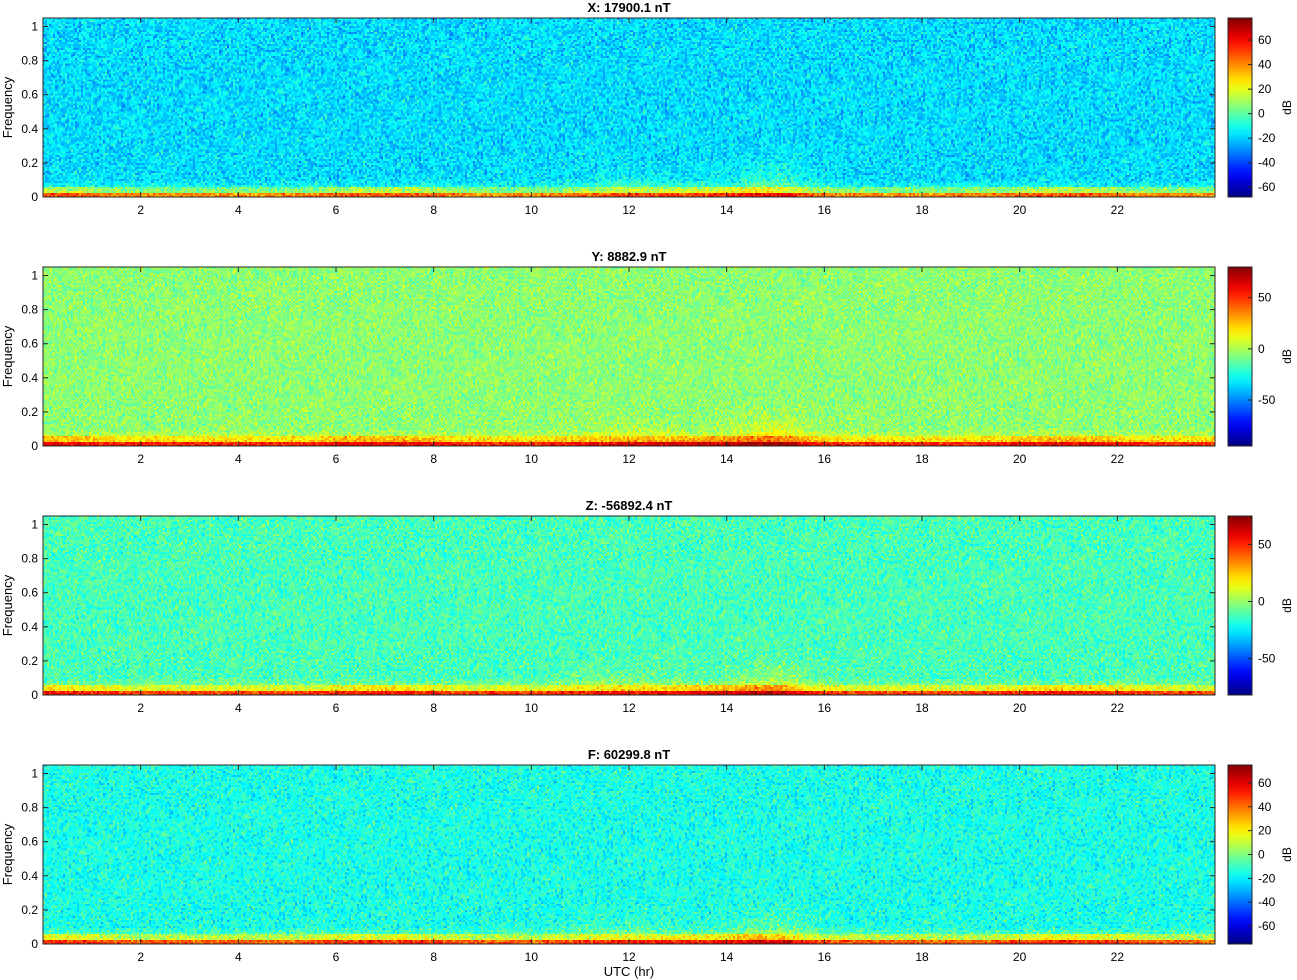 The height and width of the screenshot is (980, 1297). Describe the element at coordinates (629, 971) in the screenshot. I see `x-axis-label: UTC (hr)` at that location.